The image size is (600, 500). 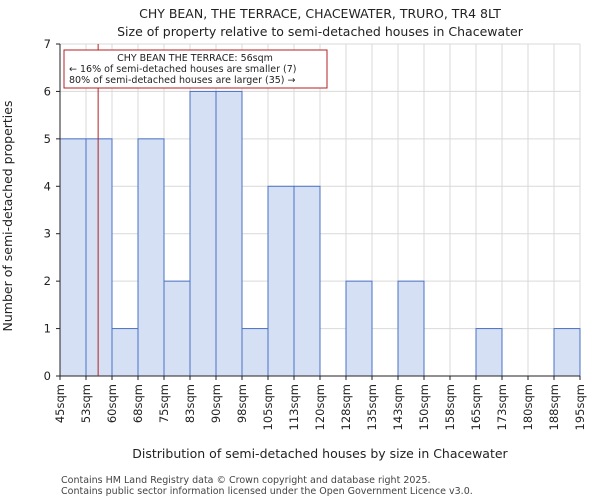 What do you see at coordinates (567, 352) in the screenshot?
I see `bar-188sqm` at bounding box center [567, 352].